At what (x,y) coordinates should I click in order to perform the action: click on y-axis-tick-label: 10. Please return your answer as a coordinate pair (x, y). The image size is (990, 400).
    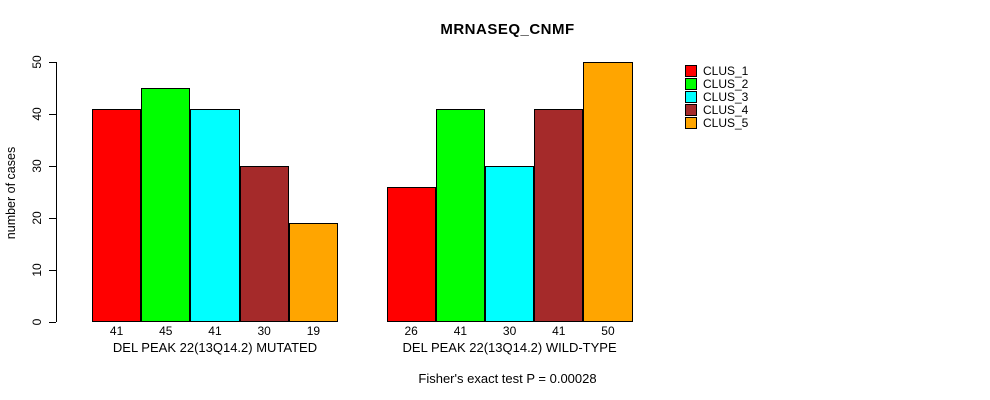
    Looking at the image, I should click on (37, 270).